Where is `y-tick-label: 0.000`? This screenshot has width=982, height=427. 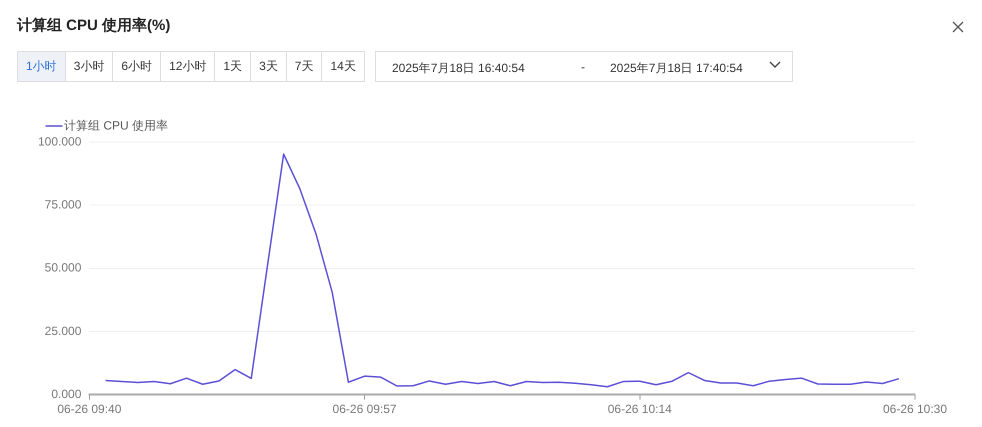 y-tick-label: 0.000 is located at coordinates (66, 393).